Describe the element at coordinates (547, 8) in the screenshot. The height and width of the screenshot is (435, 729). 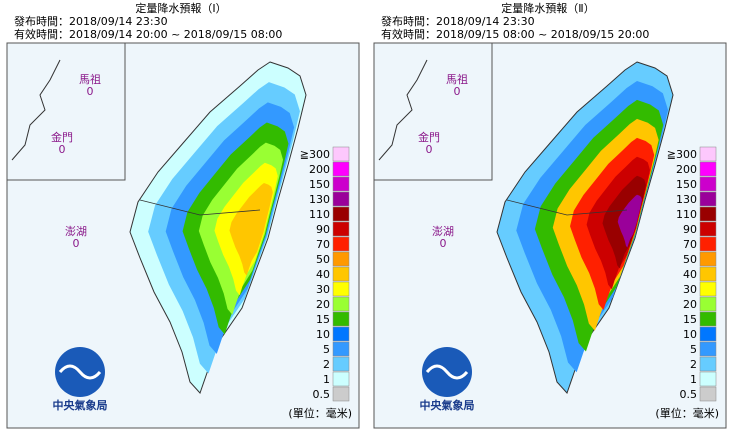
I see `panel-title: 定量降水預報（Ⅱ）` at that location.